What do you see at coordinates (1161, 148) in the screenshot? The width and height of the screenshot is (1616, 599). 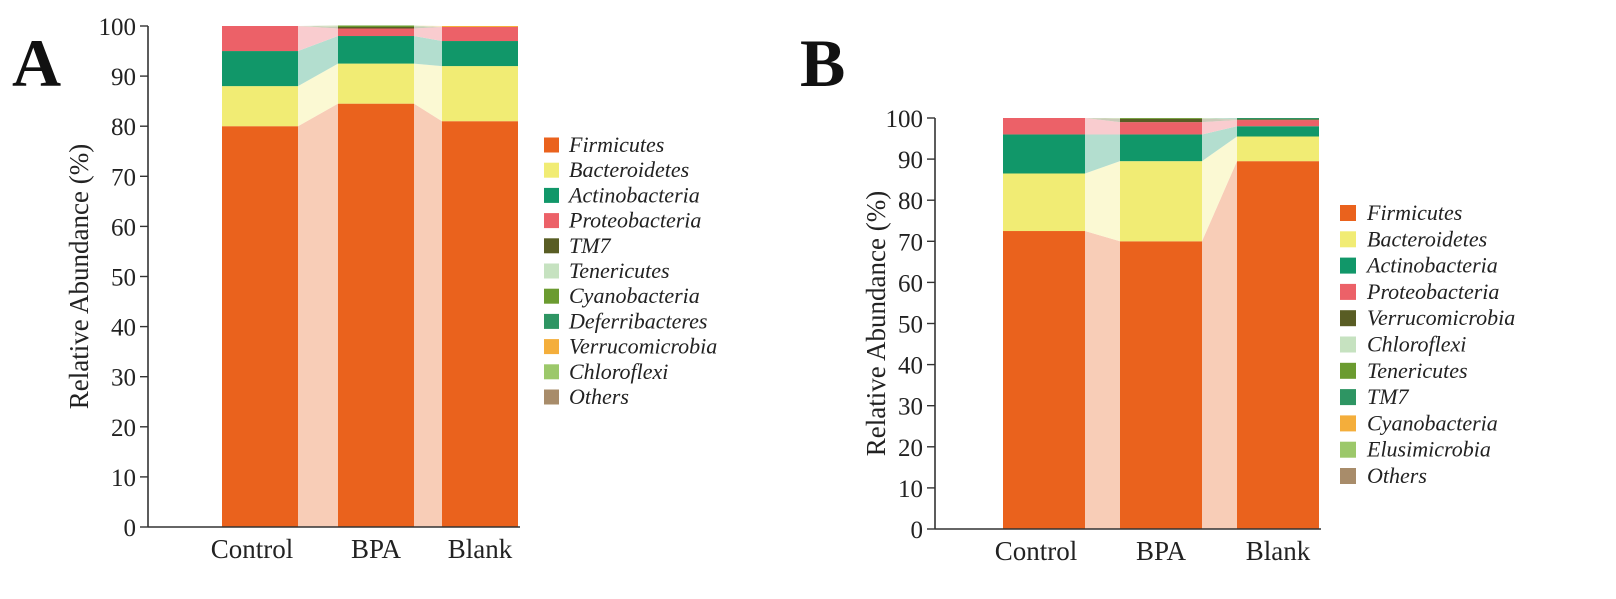 I see `bar-segment-b-bpa-actinobacteria` at bounding box center [1161, 148].